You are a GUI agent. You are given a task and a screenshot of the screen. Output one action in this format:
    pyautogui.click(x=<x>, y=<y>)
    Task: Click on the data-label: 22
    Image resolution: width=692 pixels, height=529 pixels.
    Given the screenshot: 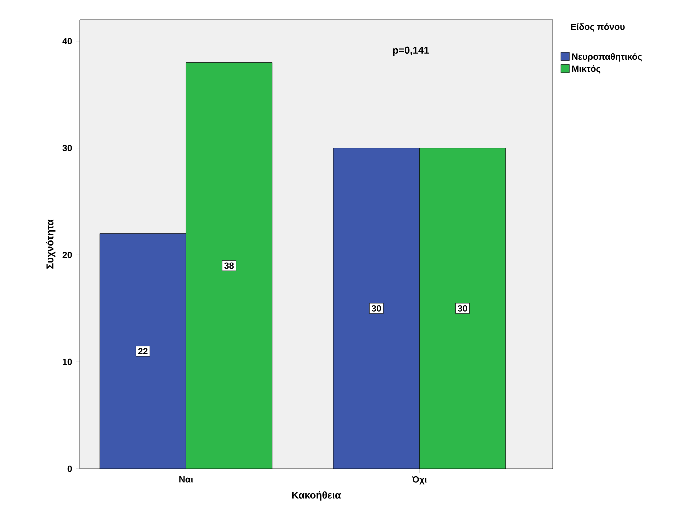 What is the action you would take?
    pyautogui.click(x=143, y=351)
    